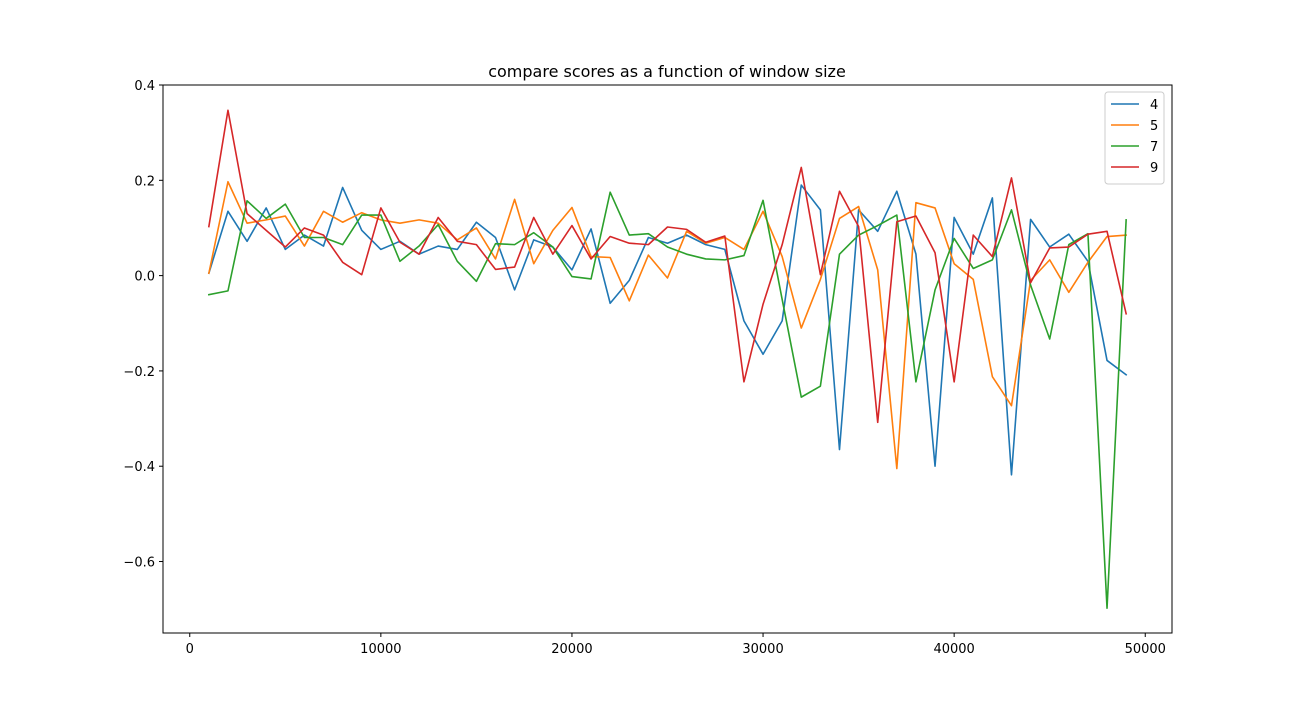 Image resolution: width=1301 pixels, height=710 pixels. Describe the element at coordinates (139, 467) in the screenshot. I see `y-tick-label: −0.4` at that location.